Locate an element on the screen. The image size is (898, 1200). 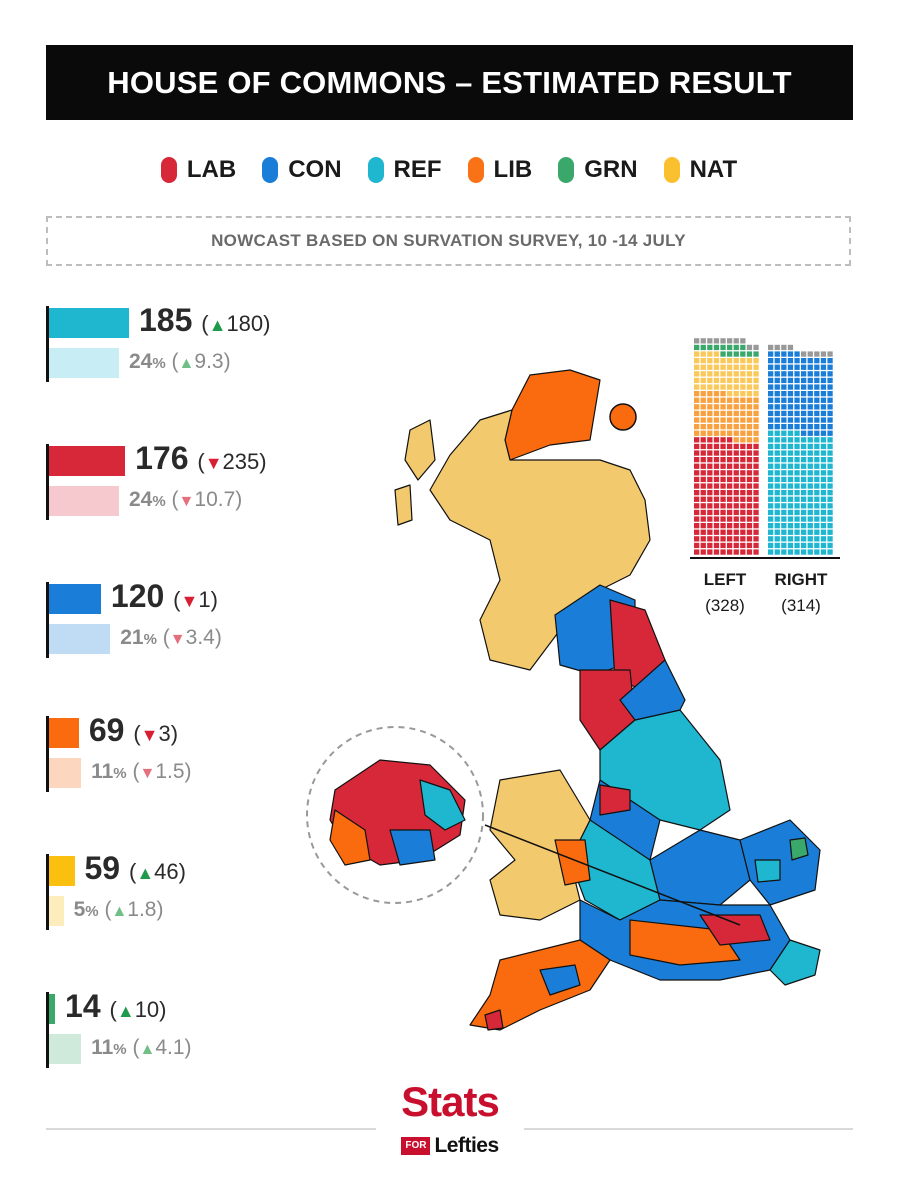
seat-change: (▼3) is located at coordinates (156, 733).